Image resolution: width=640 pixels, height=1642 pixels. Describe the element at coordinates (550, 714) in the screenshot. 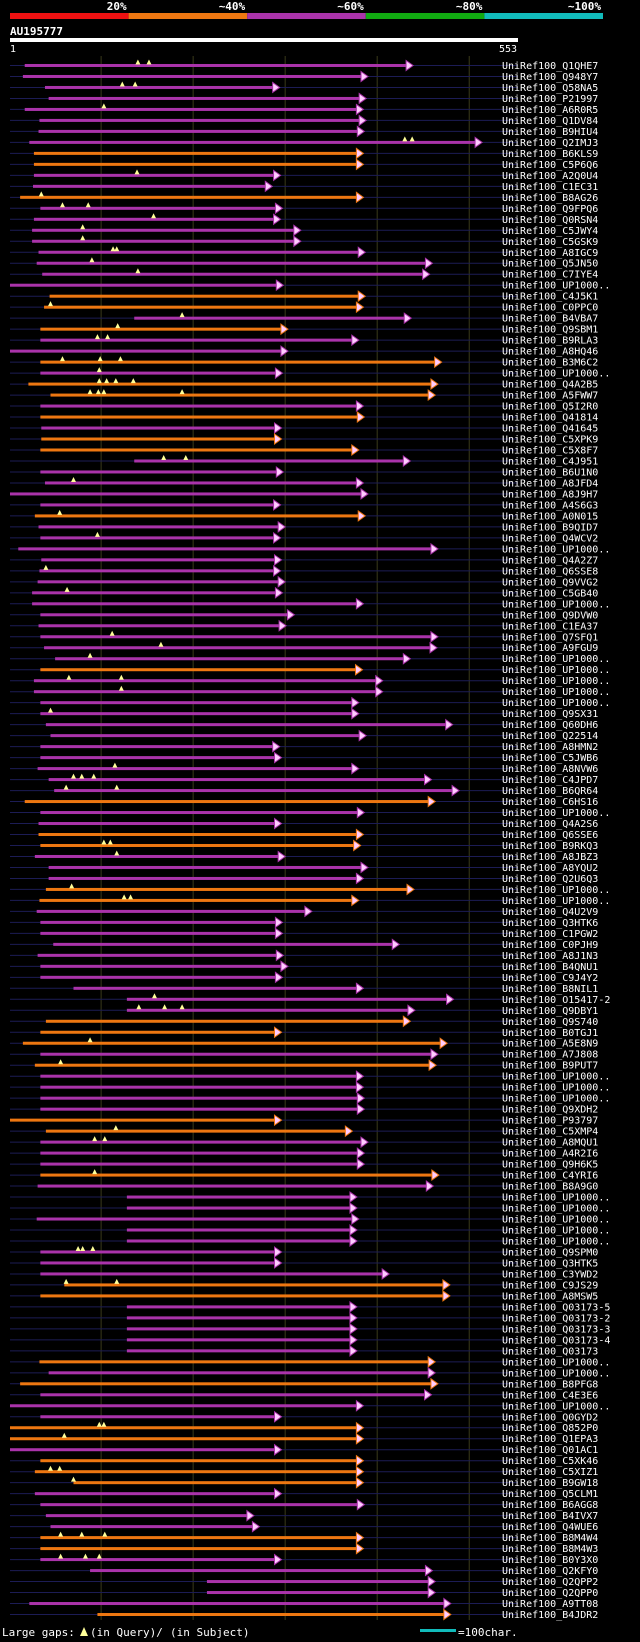

I see `hit-label: UniRef100_Q9SX31` at that location.